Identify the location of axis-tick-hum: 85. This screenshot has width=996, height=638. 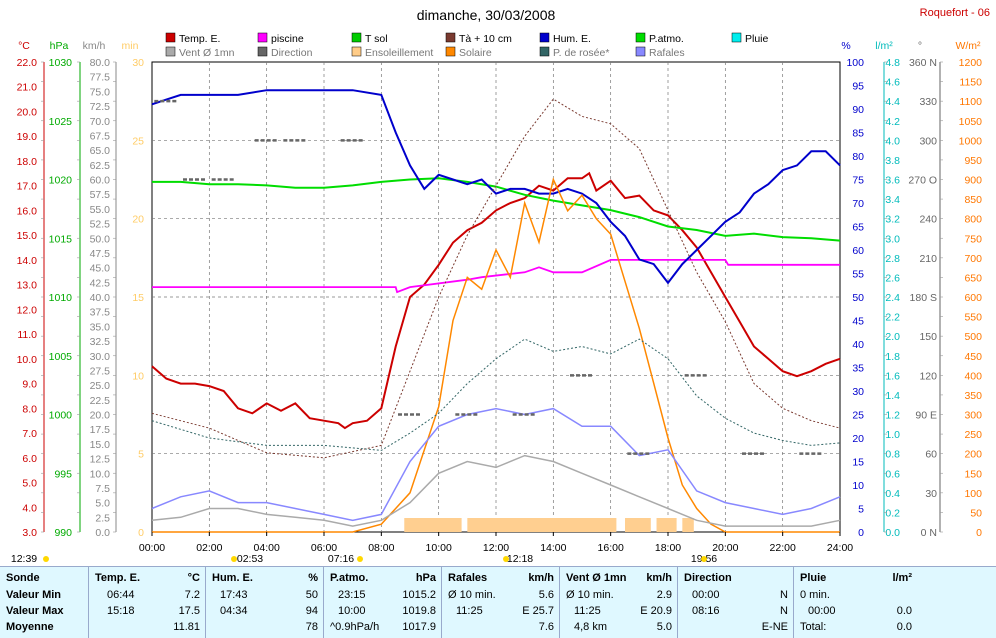
(858, 134).